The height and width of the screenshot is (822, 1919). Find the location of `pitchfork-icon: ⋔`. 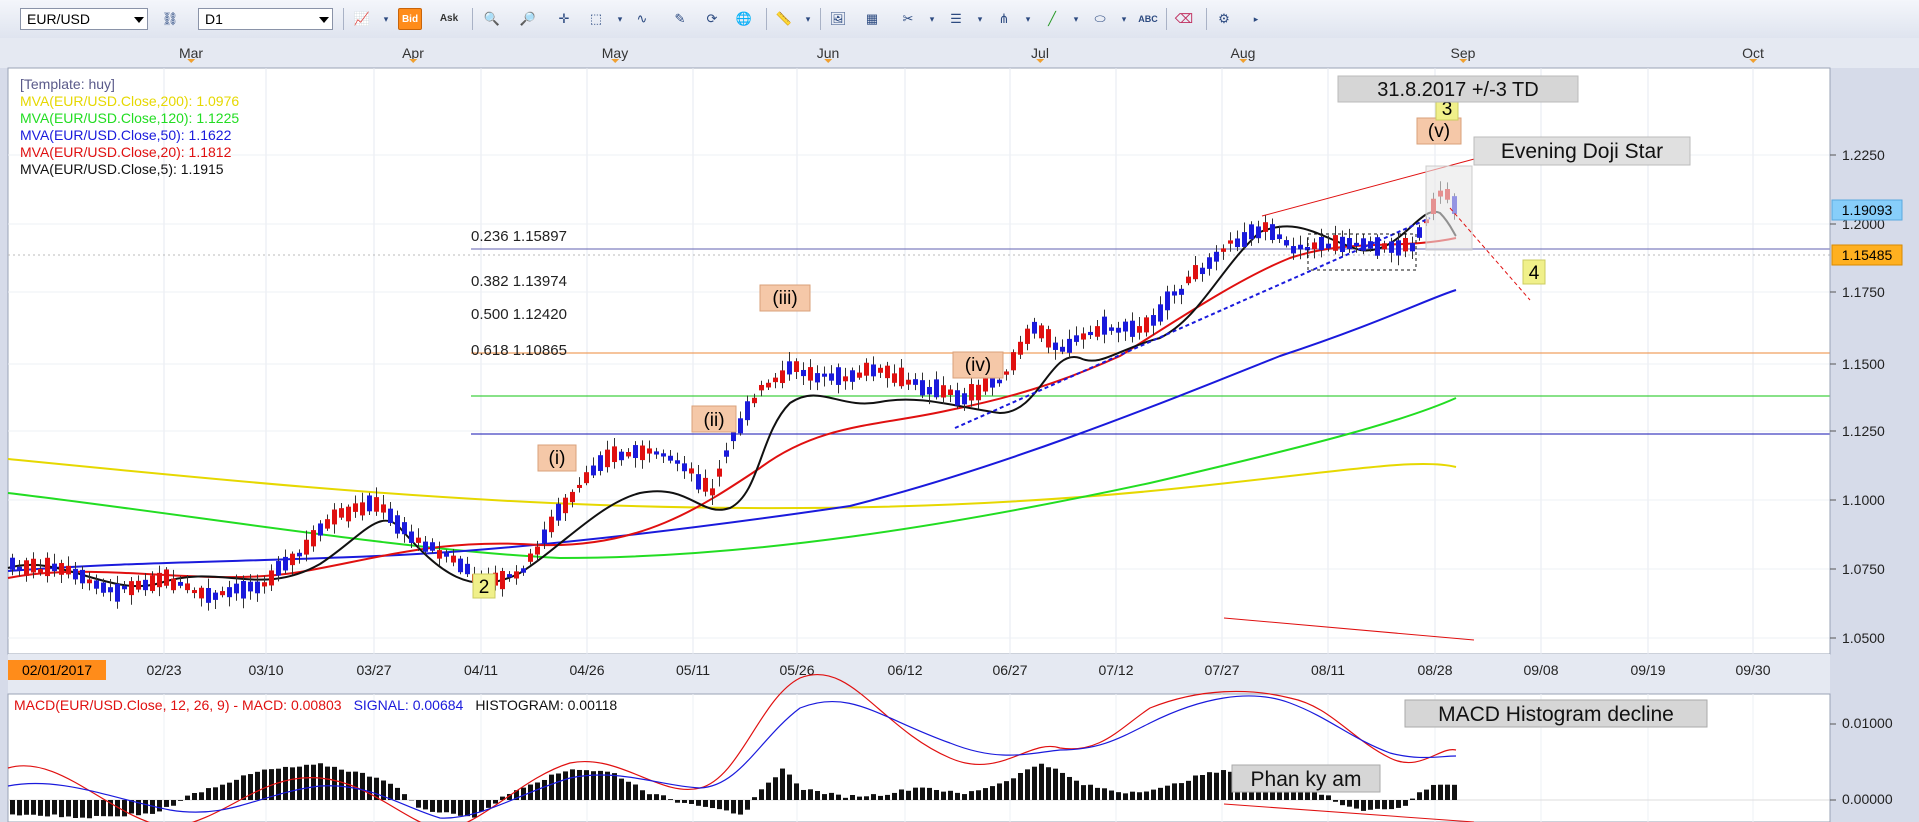

pitchfork-icon: ⋔ is located at coordinates (1004, 18).